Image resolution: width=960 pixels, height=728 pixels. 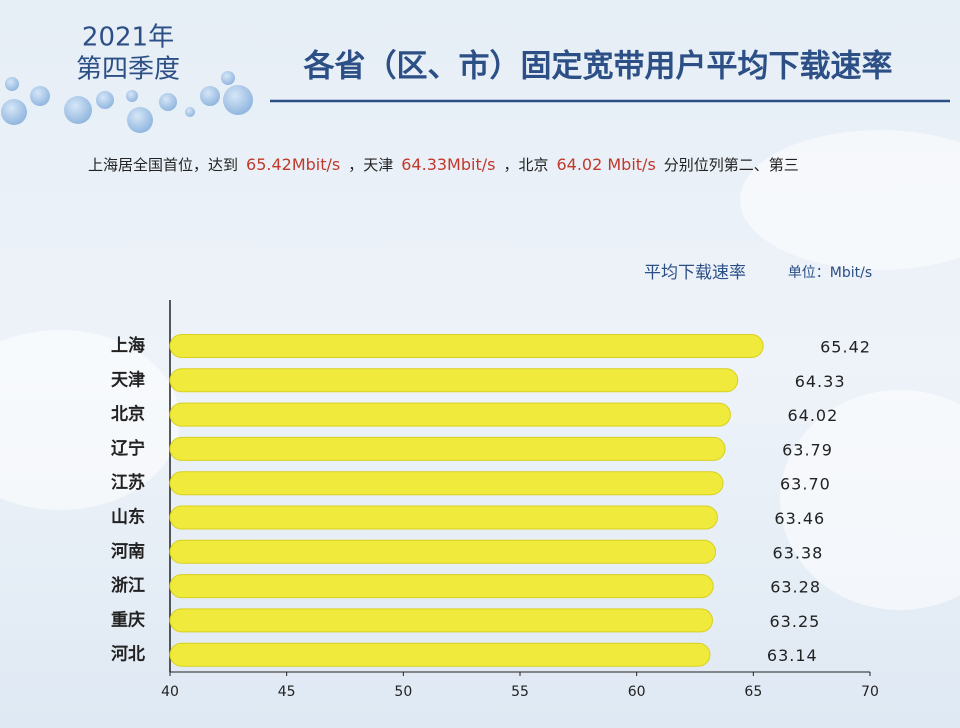 I want to click on bubbles, so click(x=127, y=102).